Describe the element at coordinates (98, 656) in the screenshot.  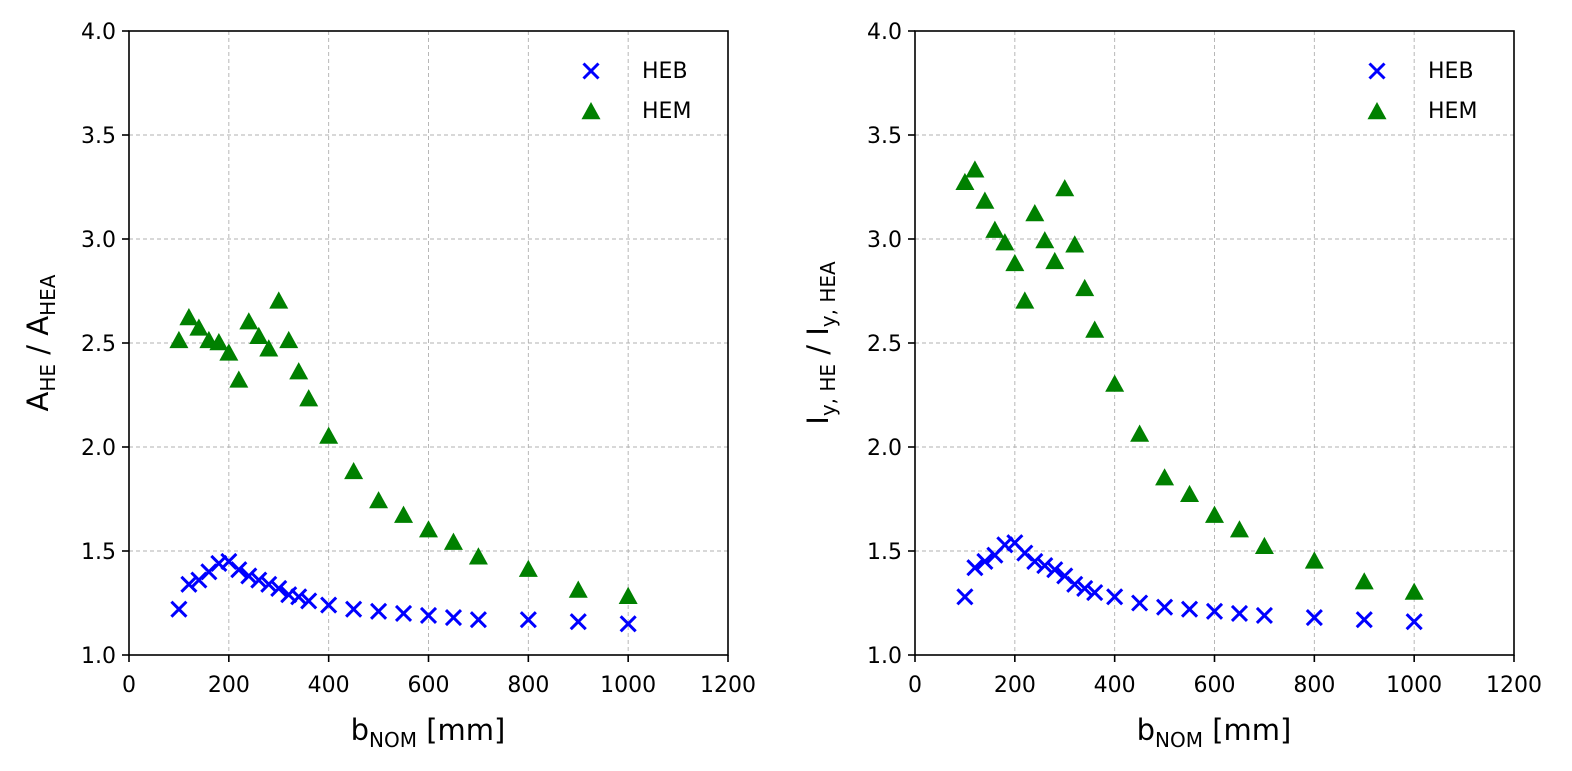
I see `left-y-tick-label: 1.0` at that location.